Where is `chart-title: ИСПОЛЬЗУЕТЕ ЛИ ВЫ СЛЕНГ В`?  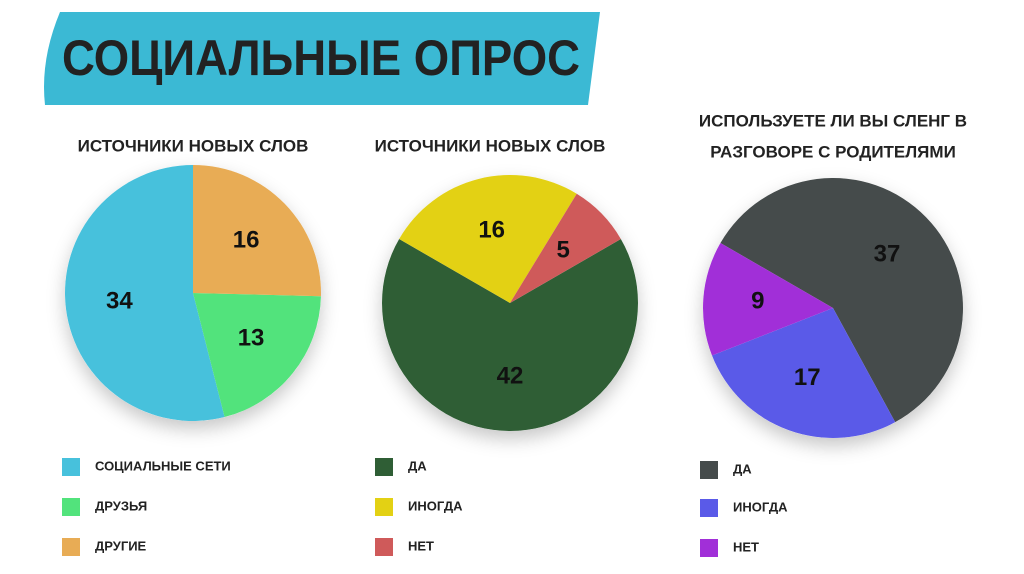 chart-title: ИСПОЛЬЗУЕТЕ ЛИ ВЫ СЛЕНГ В is located at coordinates (833, 120).